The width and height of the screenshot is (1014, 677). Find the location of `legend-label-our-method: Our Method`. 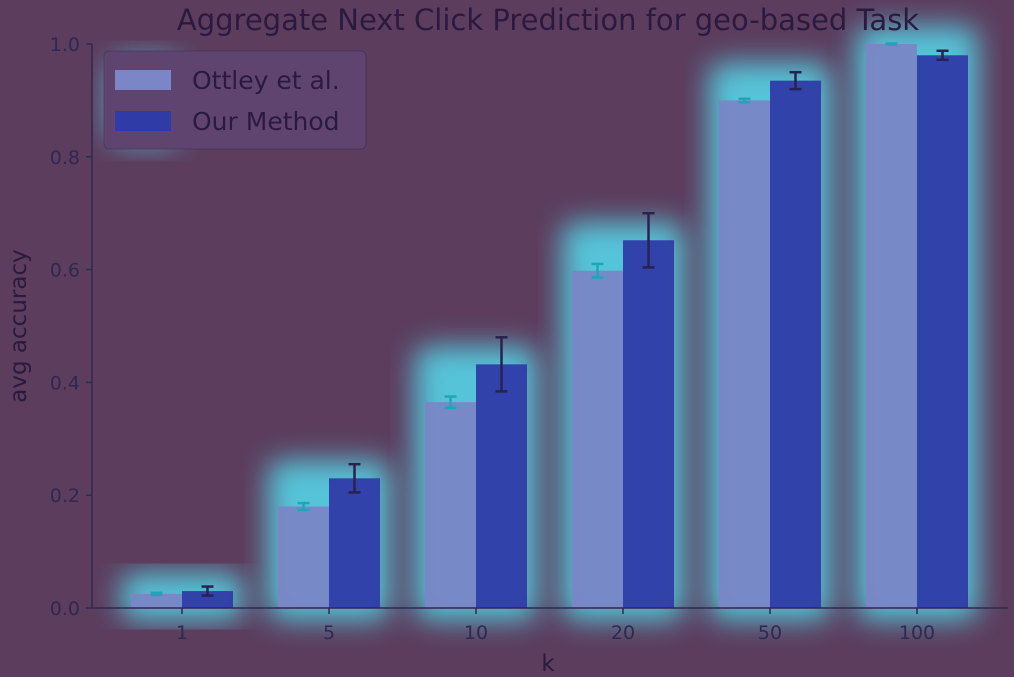

legend-label-our-method: Our Method is located at coordinates (266, 121).